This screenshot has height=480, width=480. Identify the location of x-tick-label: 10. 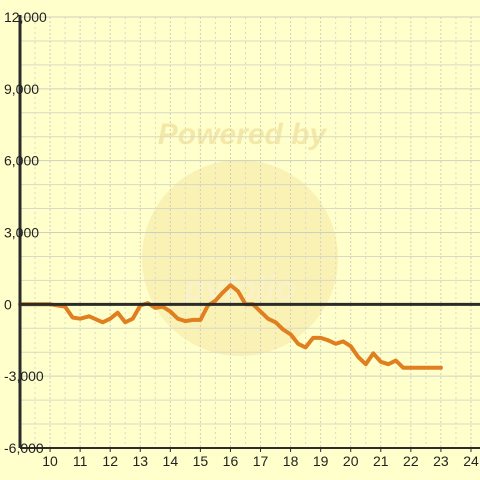
(50, 461).